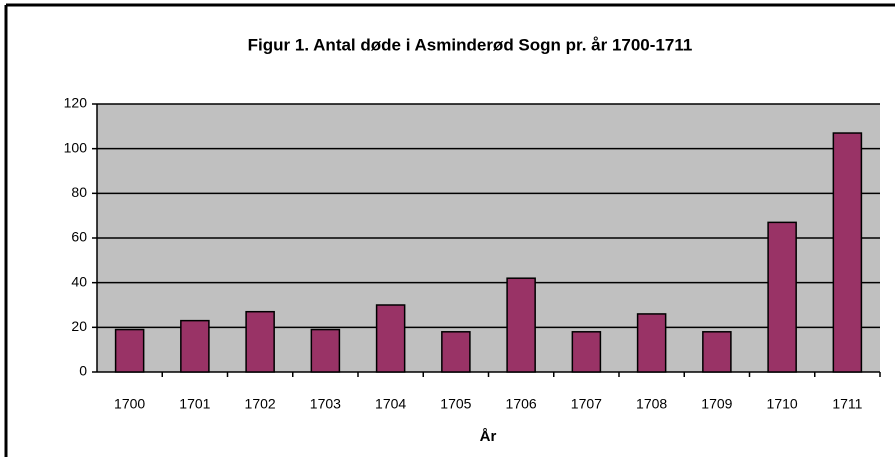 This screenshot has height=457, width=895. Describe the element at coordinates (651, 404) in the screenshot. I see `x-tick-label: 1708` at that location.